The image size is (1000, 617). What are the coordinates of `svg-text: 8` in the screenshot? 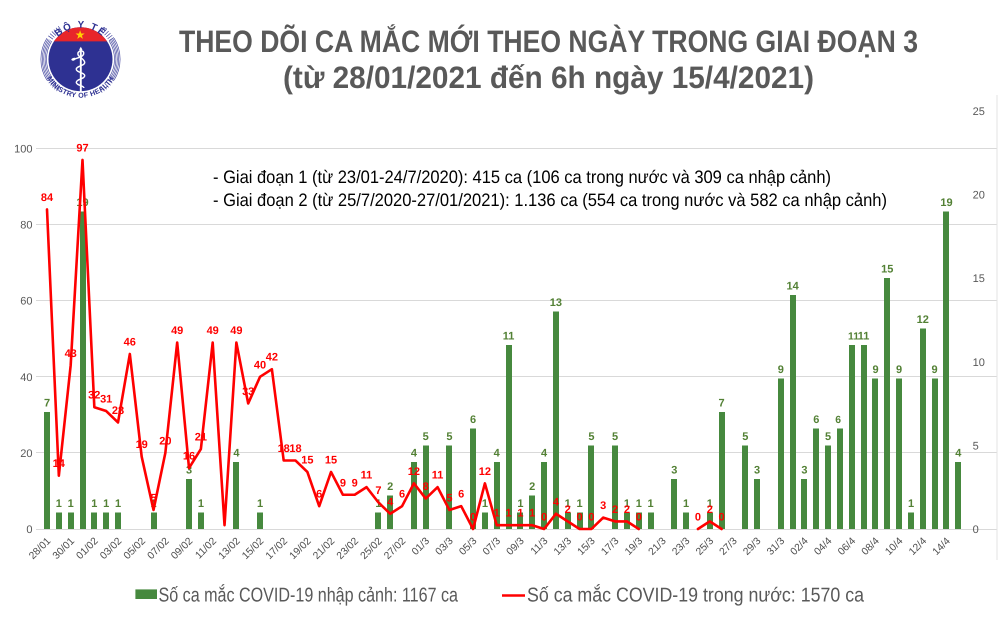 It's located at (426, 487).